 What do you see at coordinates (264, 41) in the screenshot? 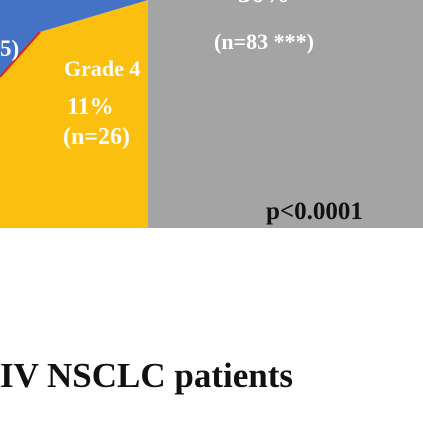
I see `slice-label-gray-count: (n=83 ***)` at bounding box center [264, 41].